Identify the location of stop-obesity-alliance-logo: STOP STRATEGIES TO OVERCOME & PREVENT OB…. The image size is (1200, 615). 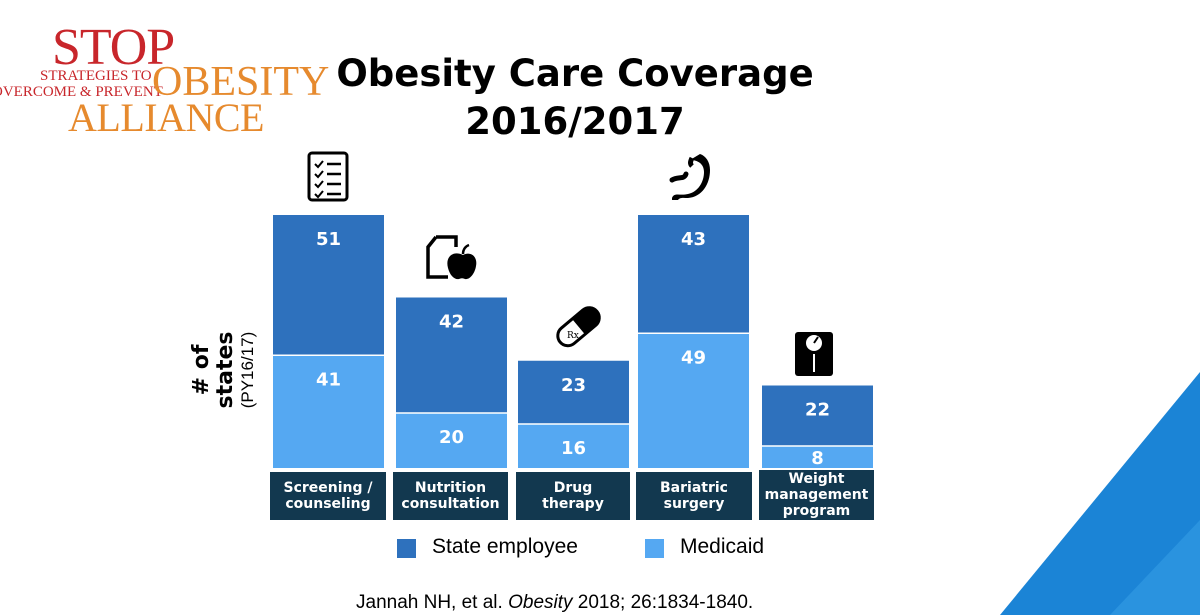
(165, 78).